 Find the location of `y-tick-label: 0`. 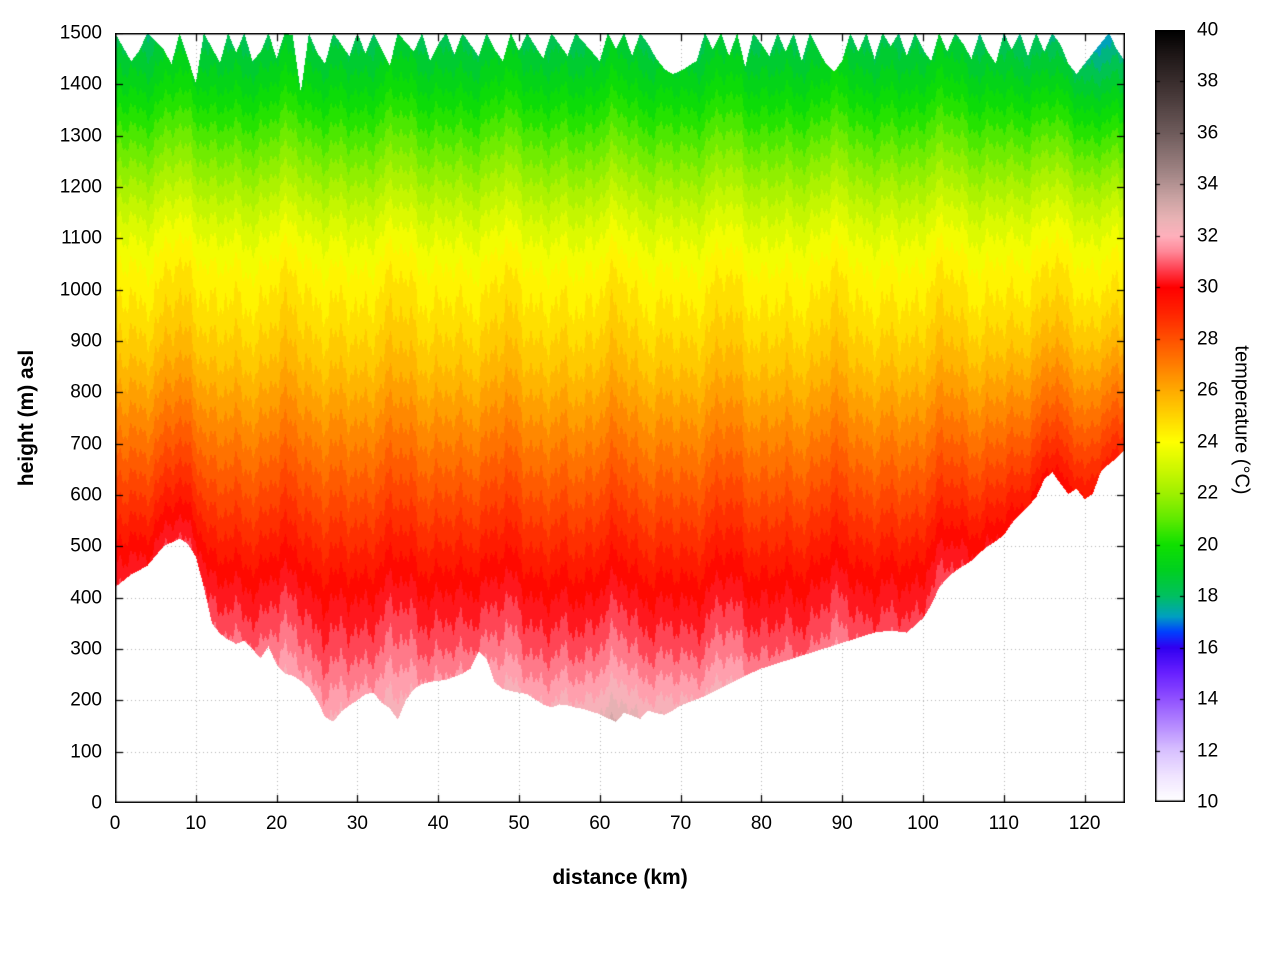

y-tick-label: 0 is located at coordinates (96, 803).